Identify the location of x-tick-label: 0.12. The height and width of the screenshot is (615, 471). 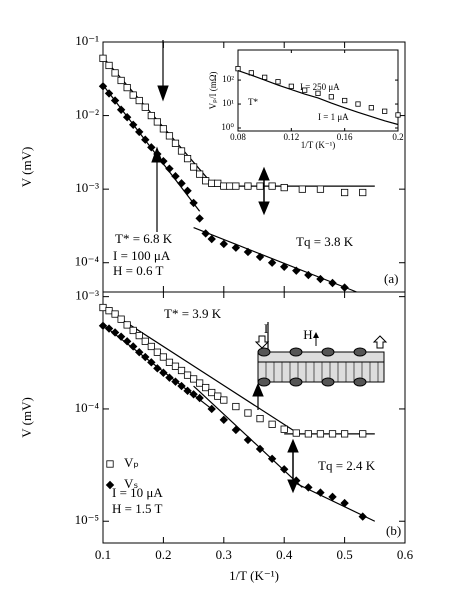
(291, 137).